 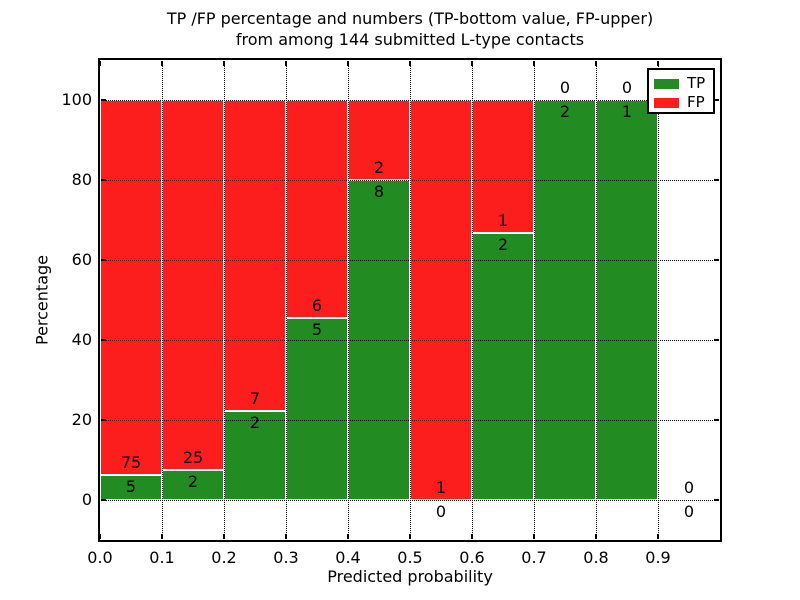 I want to click on x-tick-top-0.9, so click(x=658, y=63).